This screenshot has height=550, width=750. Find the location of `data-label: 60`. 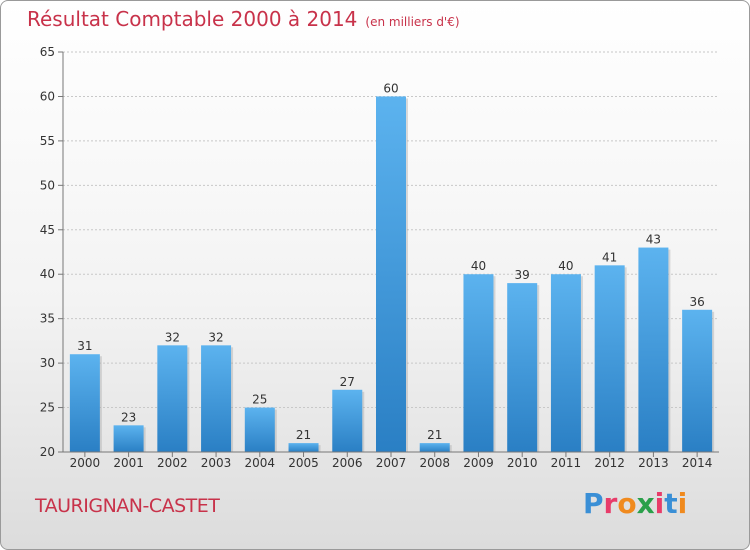

data-label: 60 is located at coordinates (390, 88).